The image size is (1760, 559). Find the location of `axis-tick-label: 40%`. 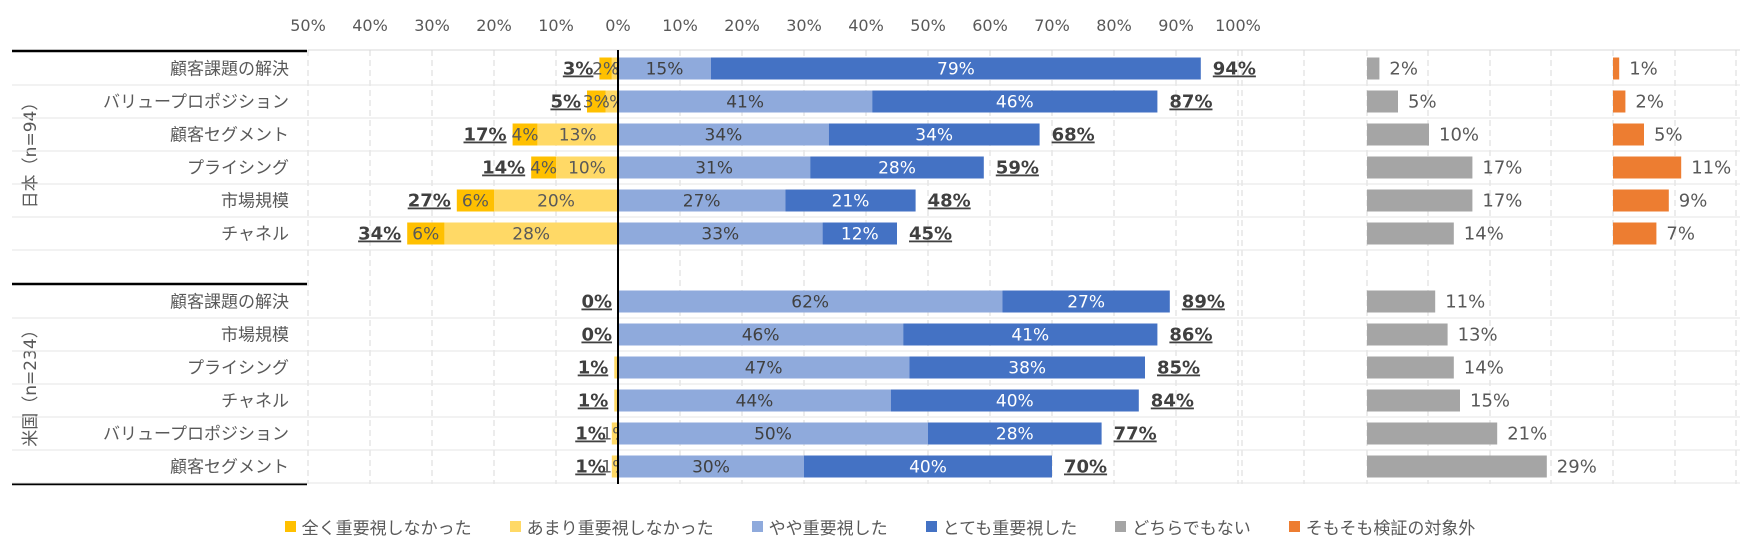

axis-tick-label: 40% is located at coordinates (370, 25).